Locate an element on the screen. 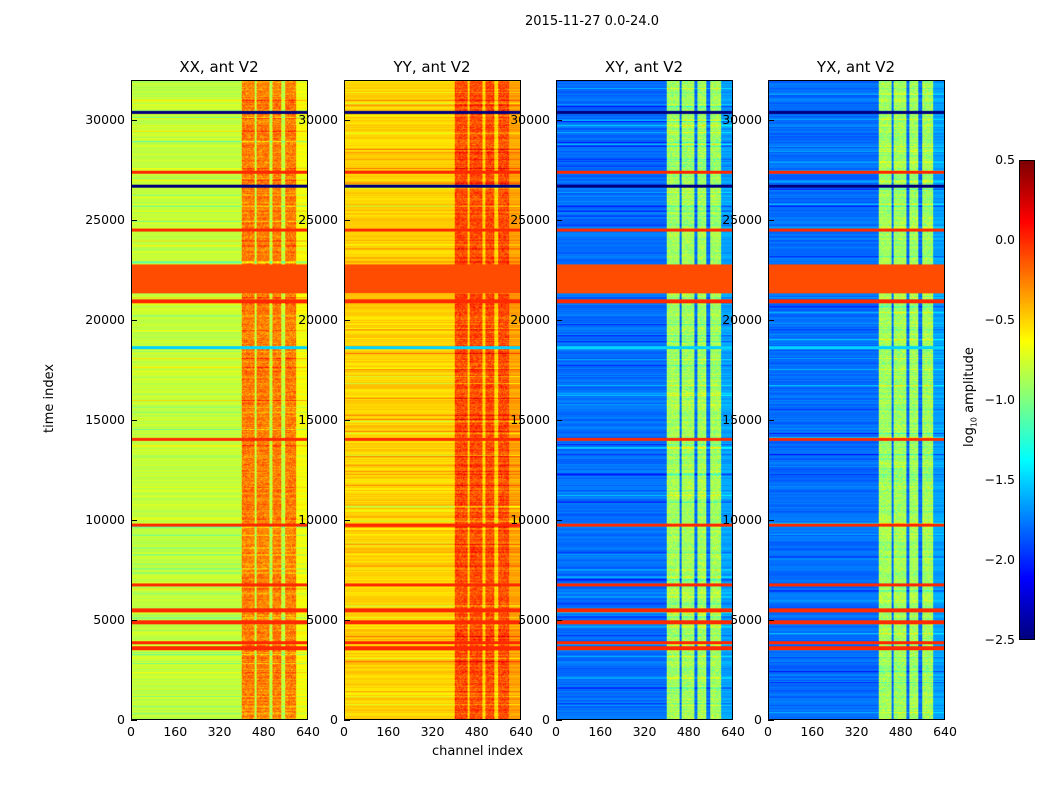 This screenshot has height=800, width=1050. colorbar-tick-label: −2.0 is located at coordinates (999, 559).